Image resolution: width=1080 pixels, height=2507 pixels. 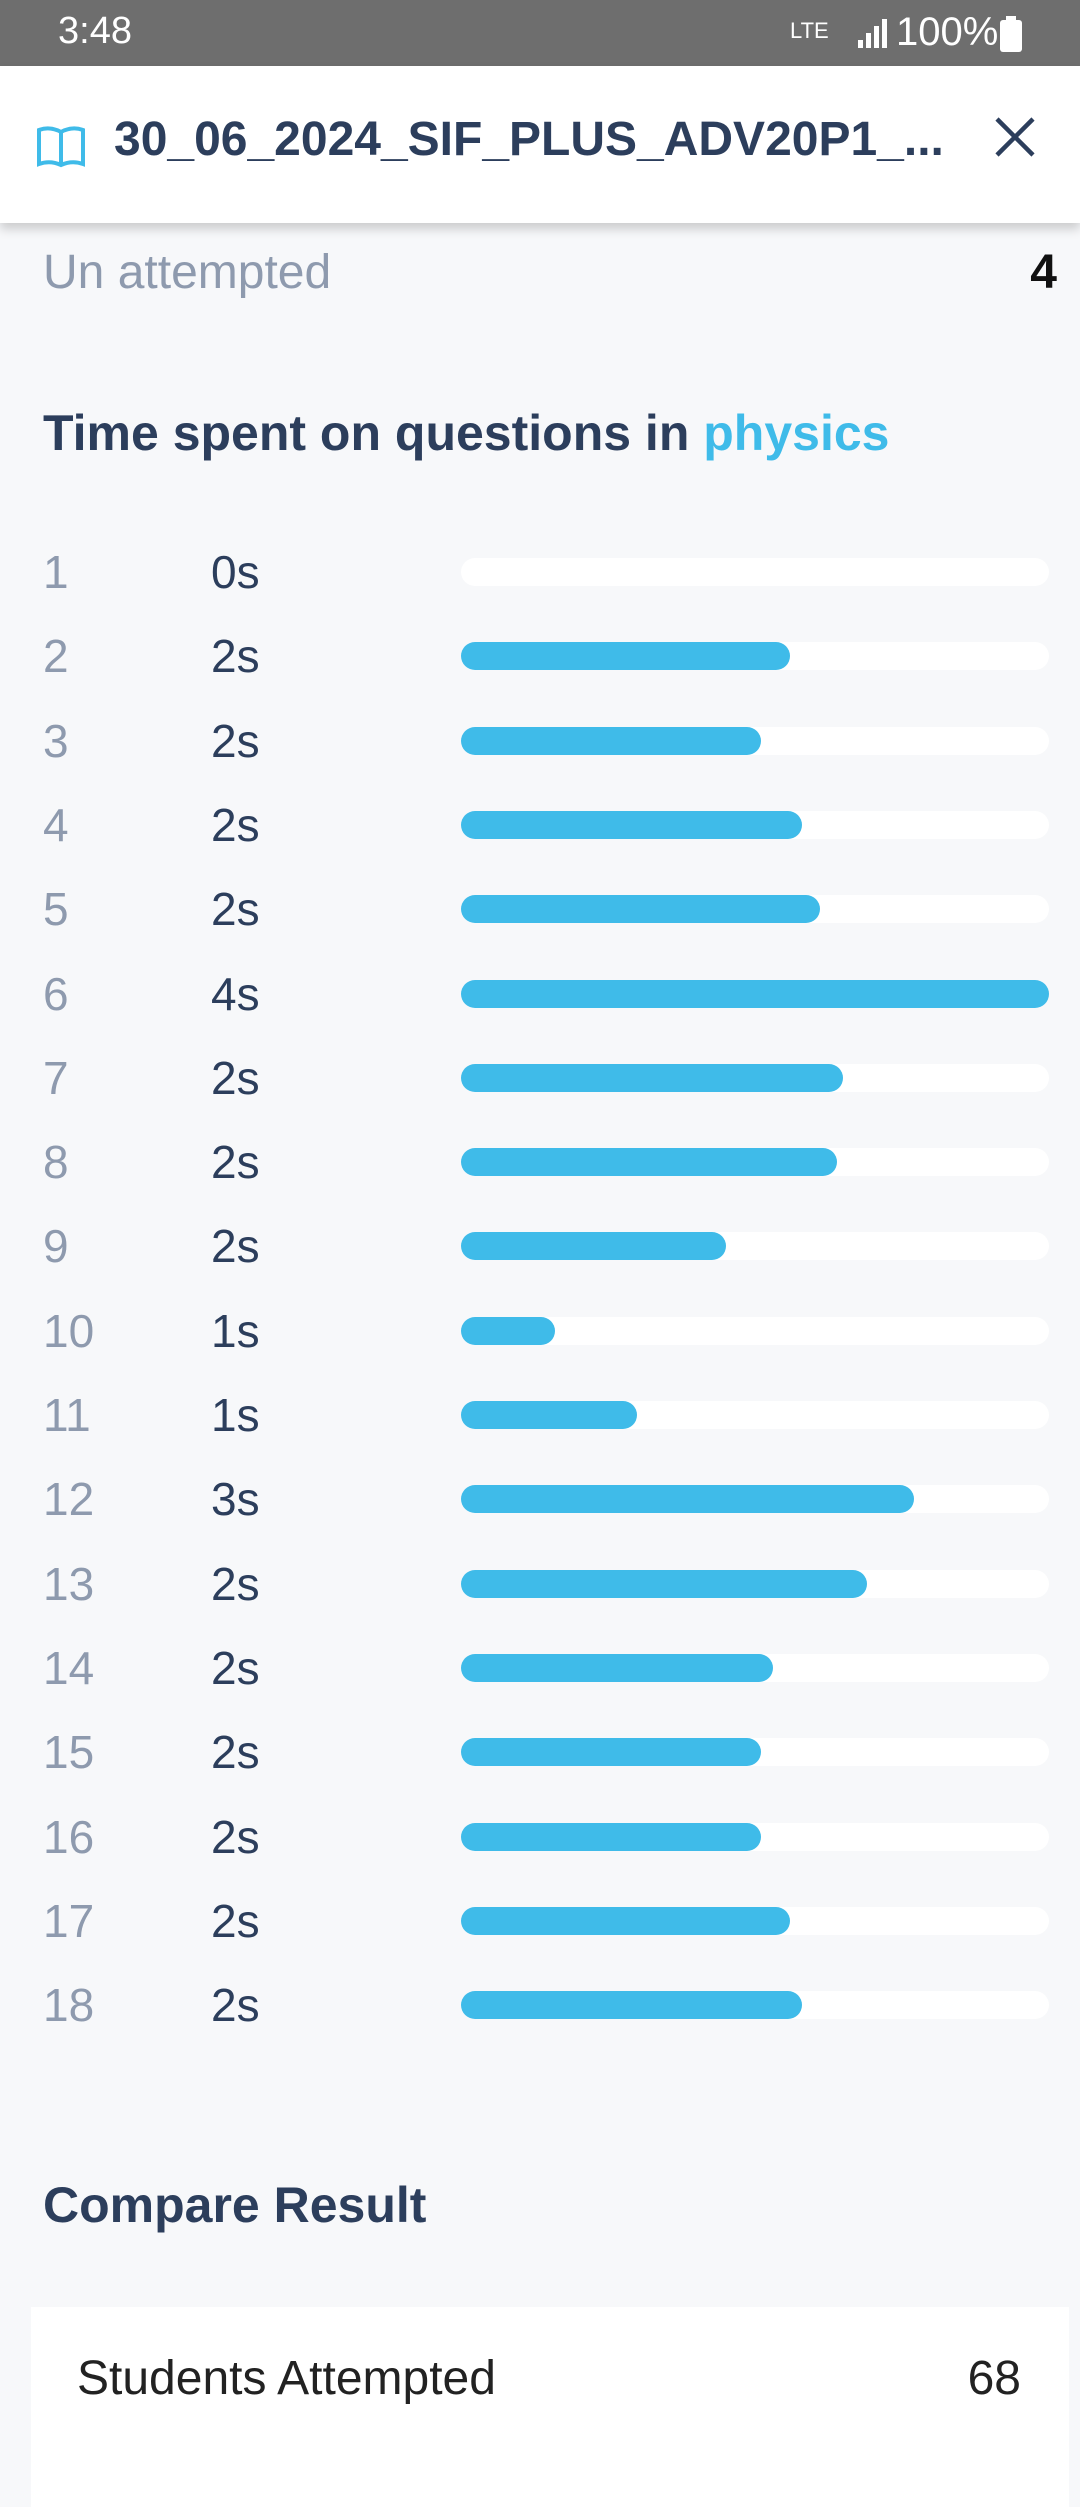 I want to click on question-number: 18, so click(x=69, y=2005).